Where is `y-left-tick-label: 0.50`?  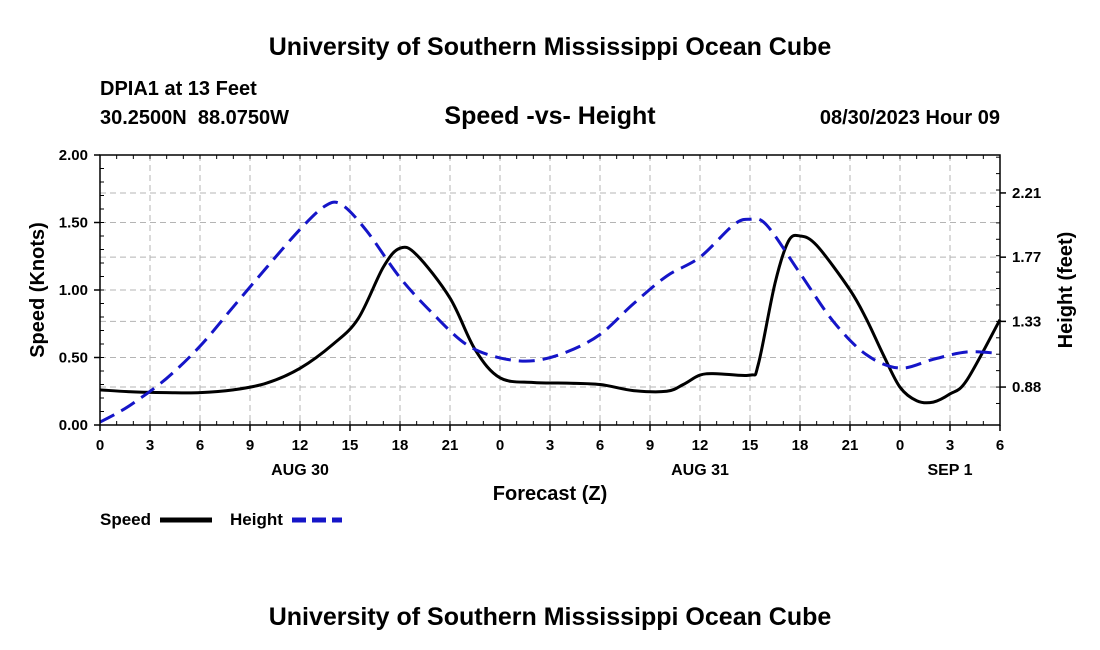 y-left-tick-label: 0.50 is located at coordinates (73, 358).